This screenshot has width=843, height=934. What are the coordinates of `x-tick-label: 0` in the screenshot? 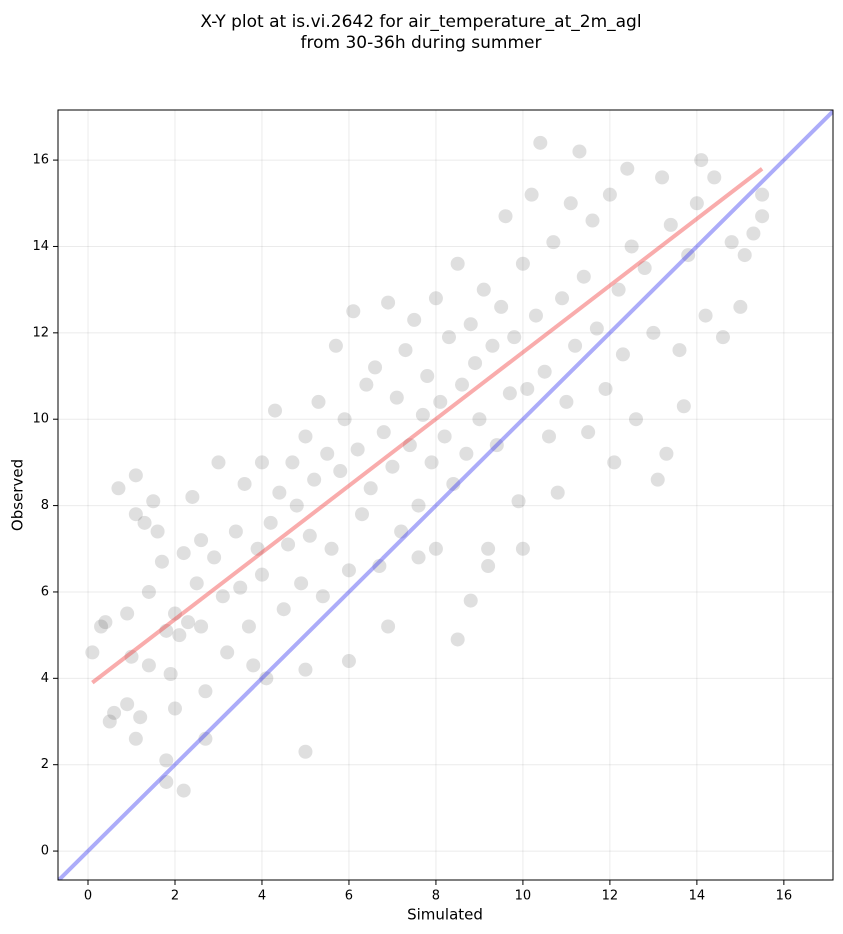 It's located at (88, 896).